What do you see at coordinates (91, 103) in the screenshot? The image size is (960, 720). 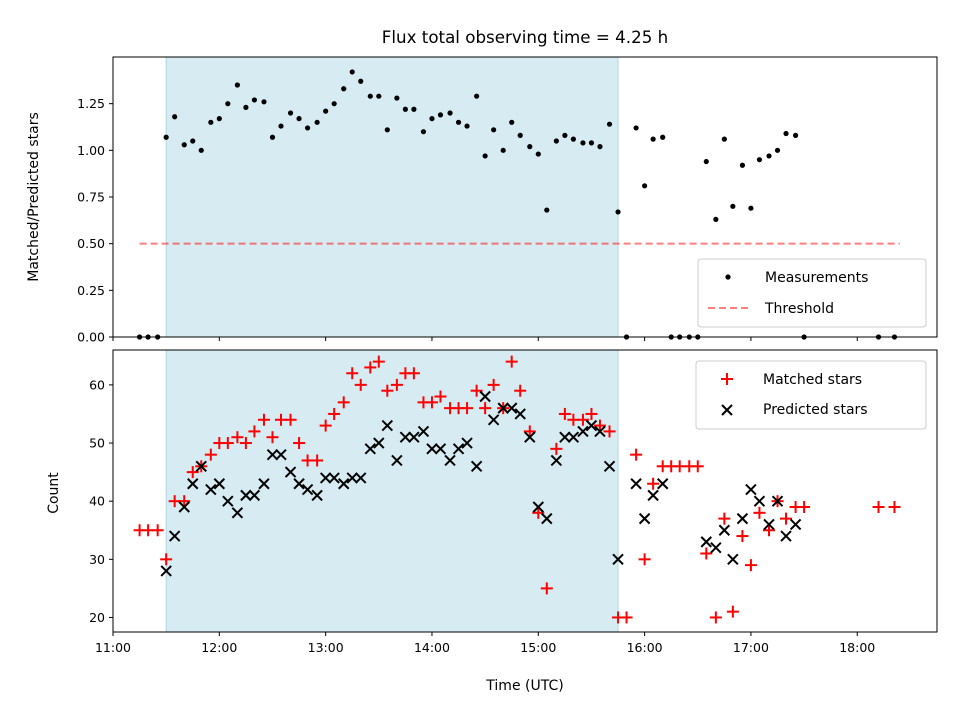 I see `ratio-ytick-label: 1.25` at bounding box center [91, 103].